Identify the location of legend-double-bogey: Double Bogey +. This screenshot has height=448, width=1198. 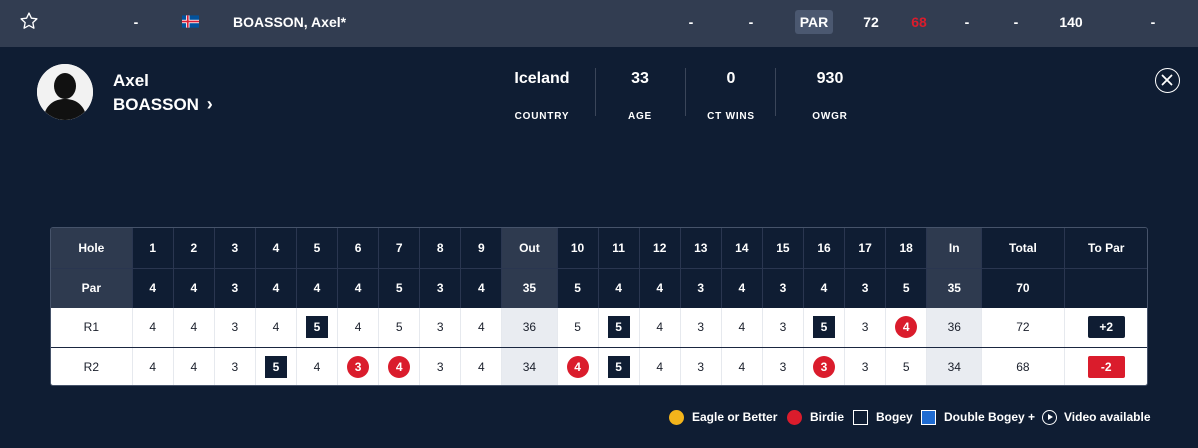
(978, 417).